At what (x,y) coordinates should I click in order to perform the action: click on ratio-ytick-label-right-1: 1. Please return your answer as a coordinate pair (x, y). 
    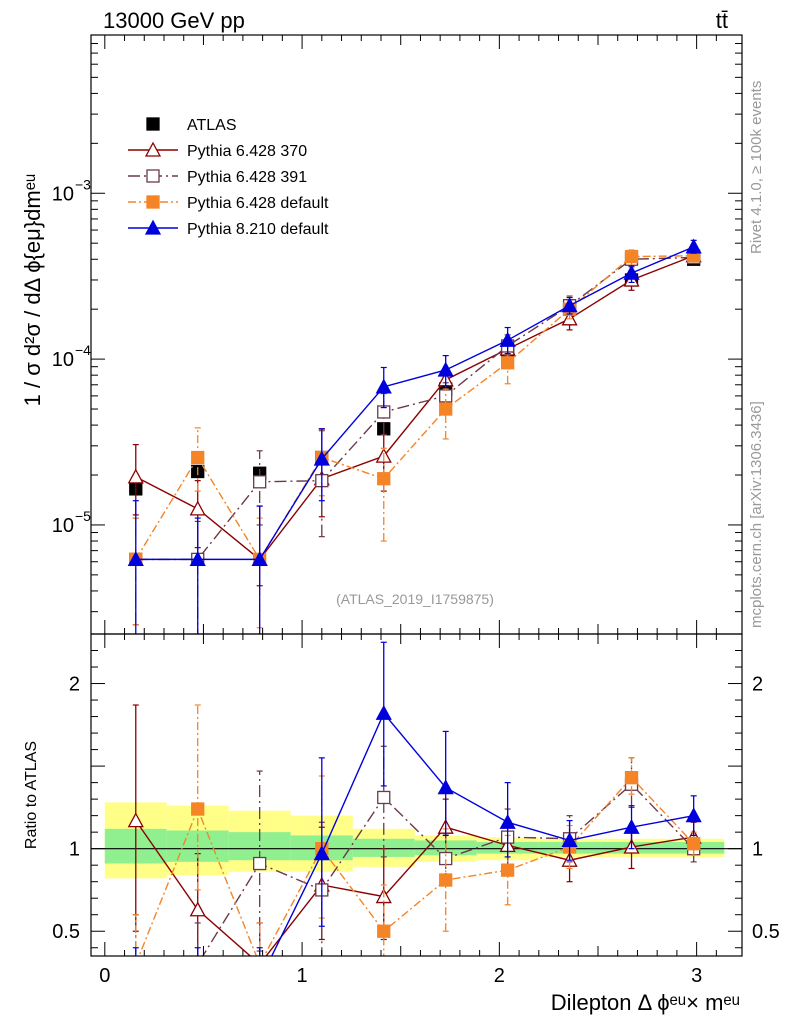
    Looking at the image, I should click on (757, 850).